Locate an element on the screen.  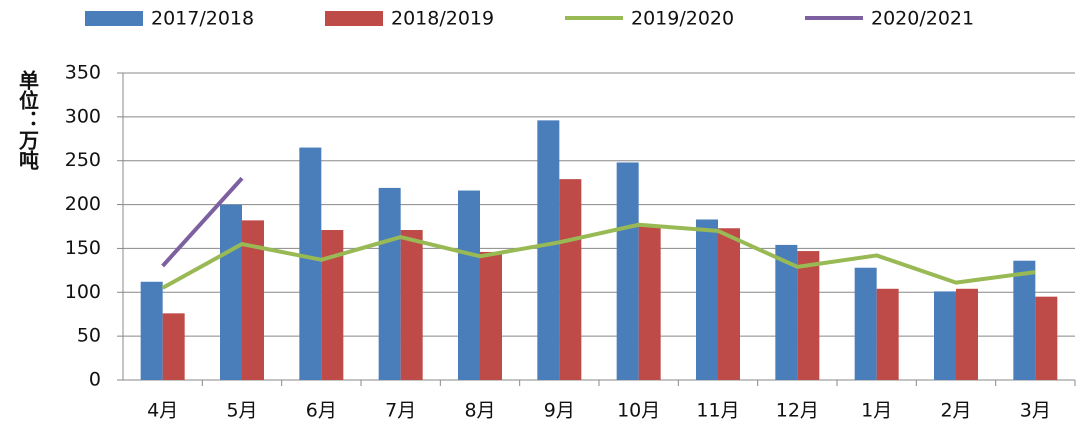
y-axis-label: 单位：万吨 is located at coordinates (28, 119).